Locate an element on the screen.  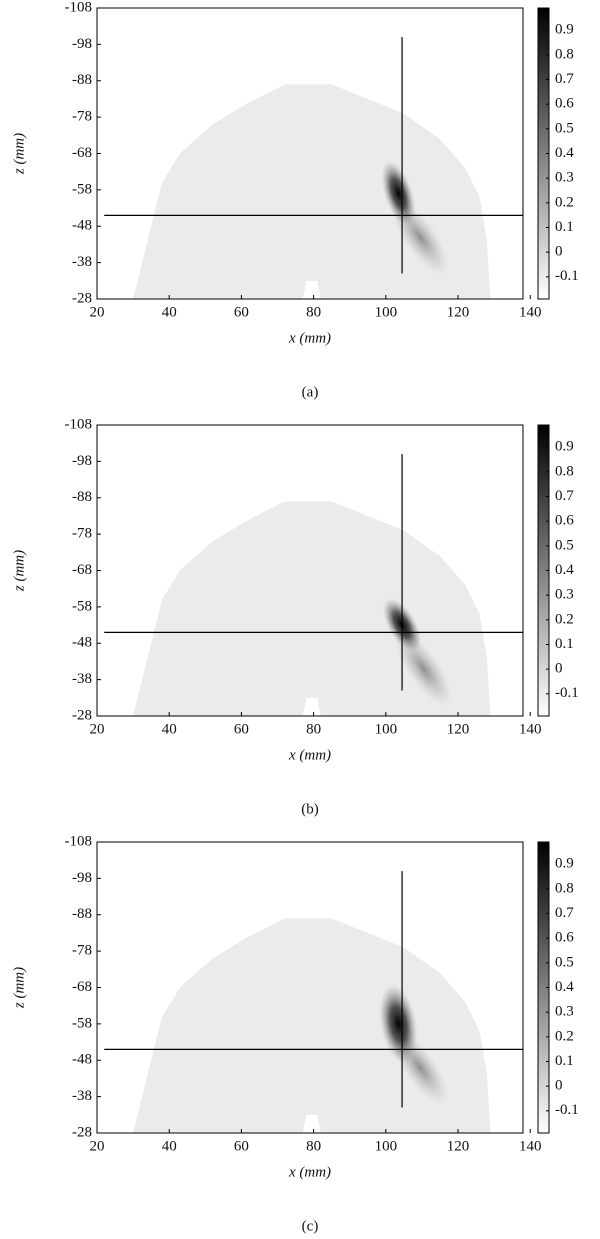
caption: (b) is located at coordinates (310, 809).